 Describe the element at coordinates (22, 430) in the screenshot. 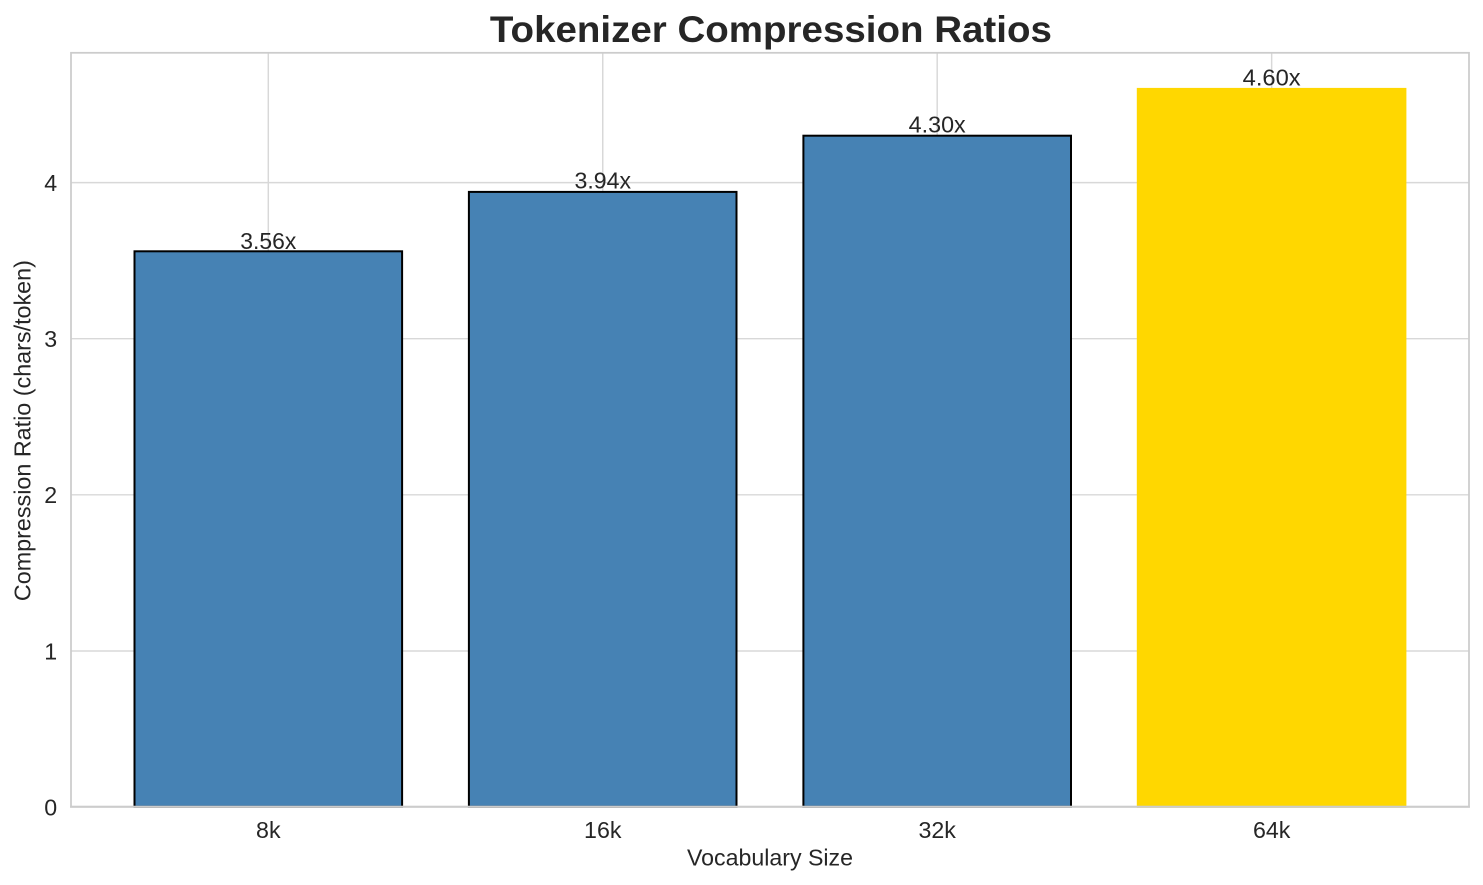

I see `svg-text:Compression Ratio (chars/token: Compression Ratio (chars/token)` at that location.